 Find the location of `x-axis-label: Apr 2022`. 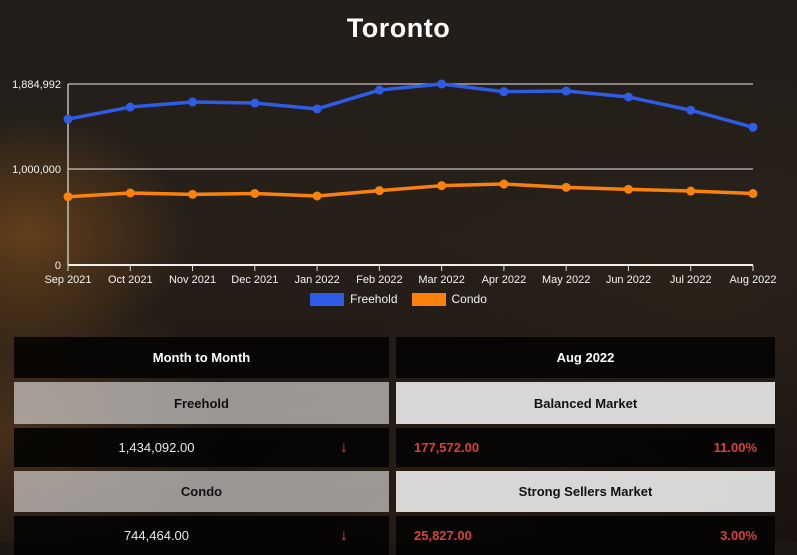

x-axis-label: Apr 2022 is located at coordinates (504, 280).